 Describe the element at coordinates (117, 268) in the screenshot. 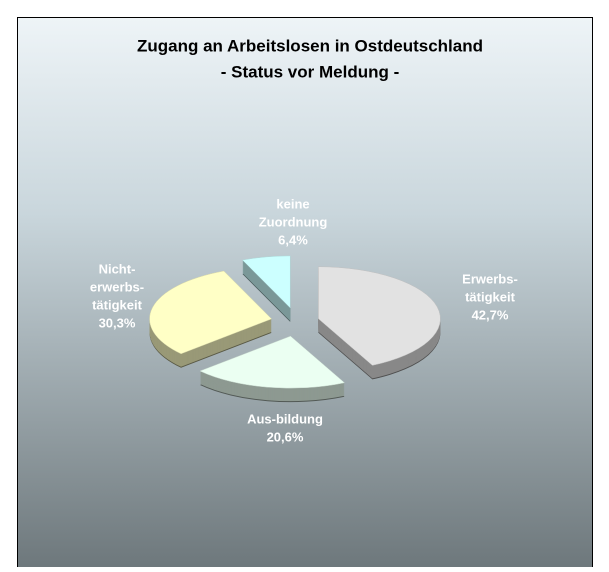

I see `slice-label: Nicht-` at that location.